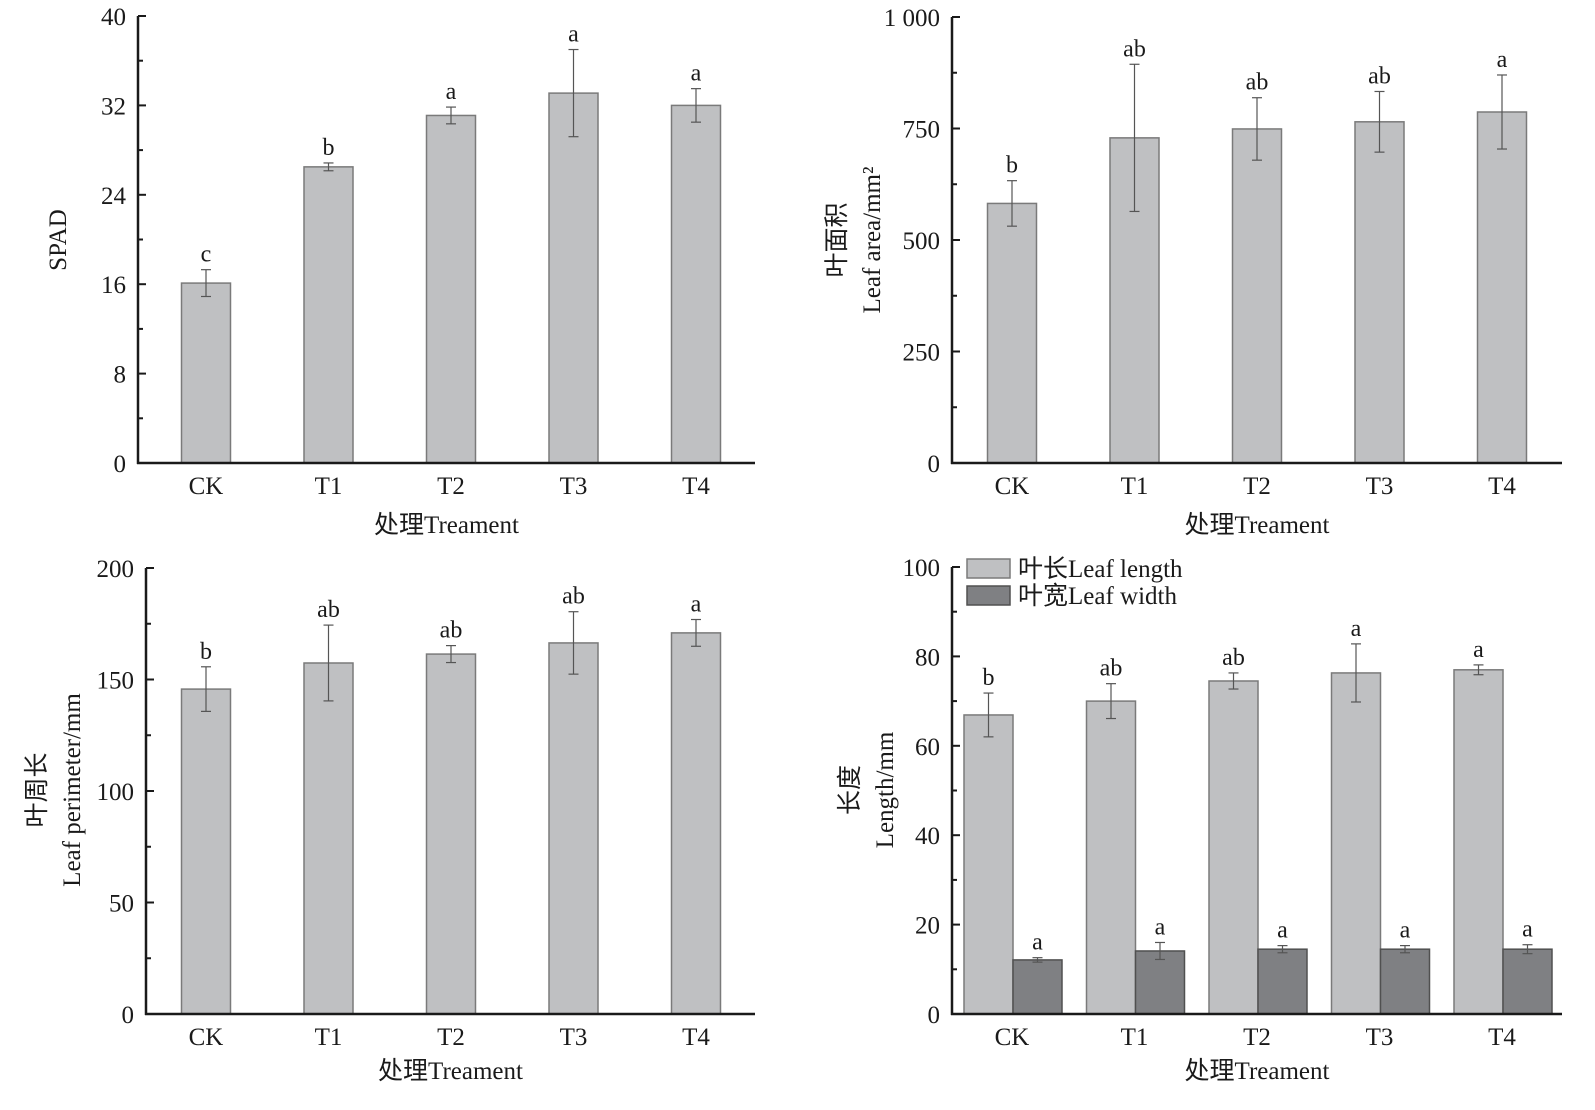  Describe the element at coordinates (114, 196) in the screenshot. I see `y-tick-label: 24` at that location.